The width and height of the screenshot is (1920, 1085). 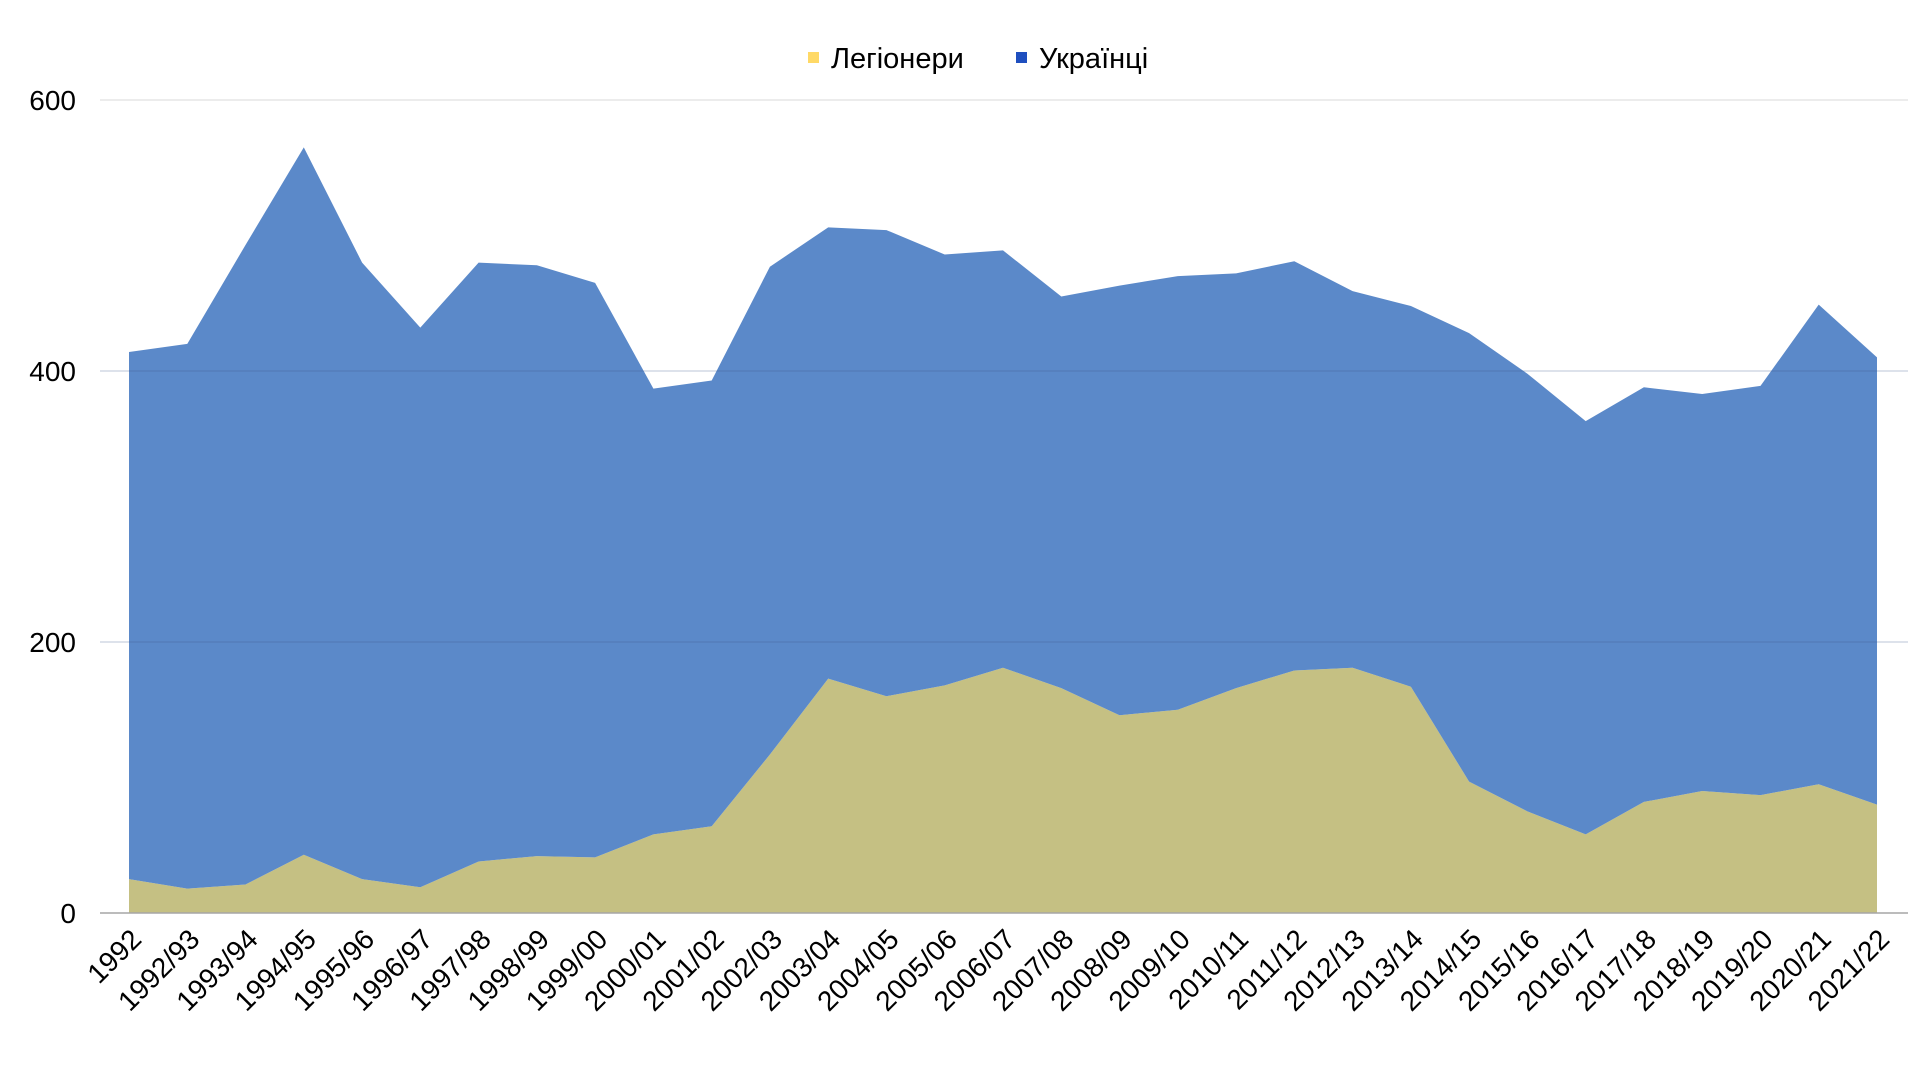 I want to click on y-tick-label: 200, so click(x=52, y=642).